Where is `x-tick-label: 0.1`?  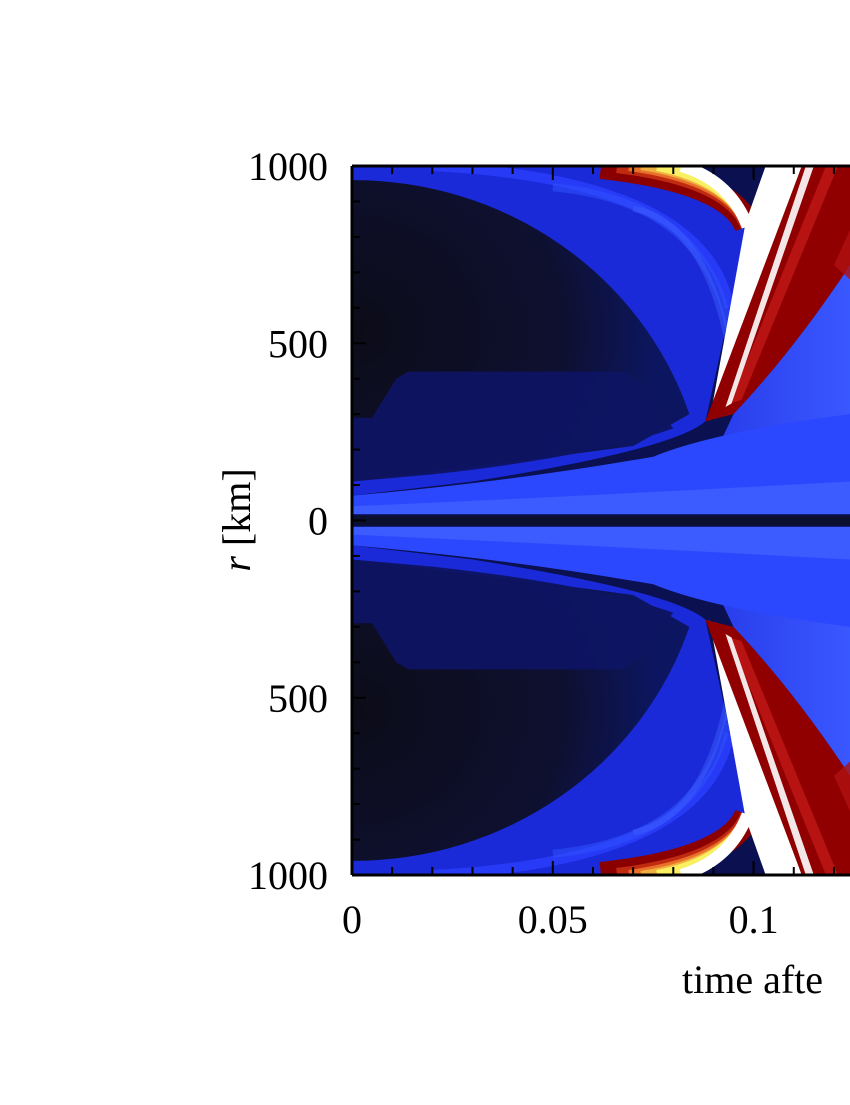 x-tick-label: 0.1 is located at coordinates (754, 919).